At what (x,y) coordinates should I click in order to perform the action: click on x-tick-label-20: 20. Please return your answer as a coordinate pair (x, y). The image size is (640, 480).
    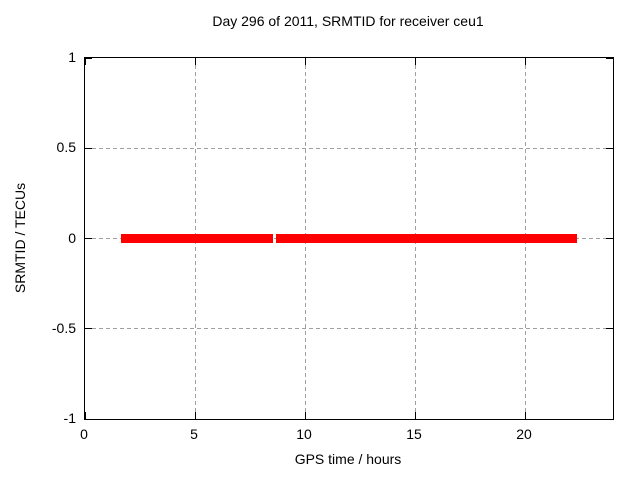
    Looking at the image, I should click on (524, 434).